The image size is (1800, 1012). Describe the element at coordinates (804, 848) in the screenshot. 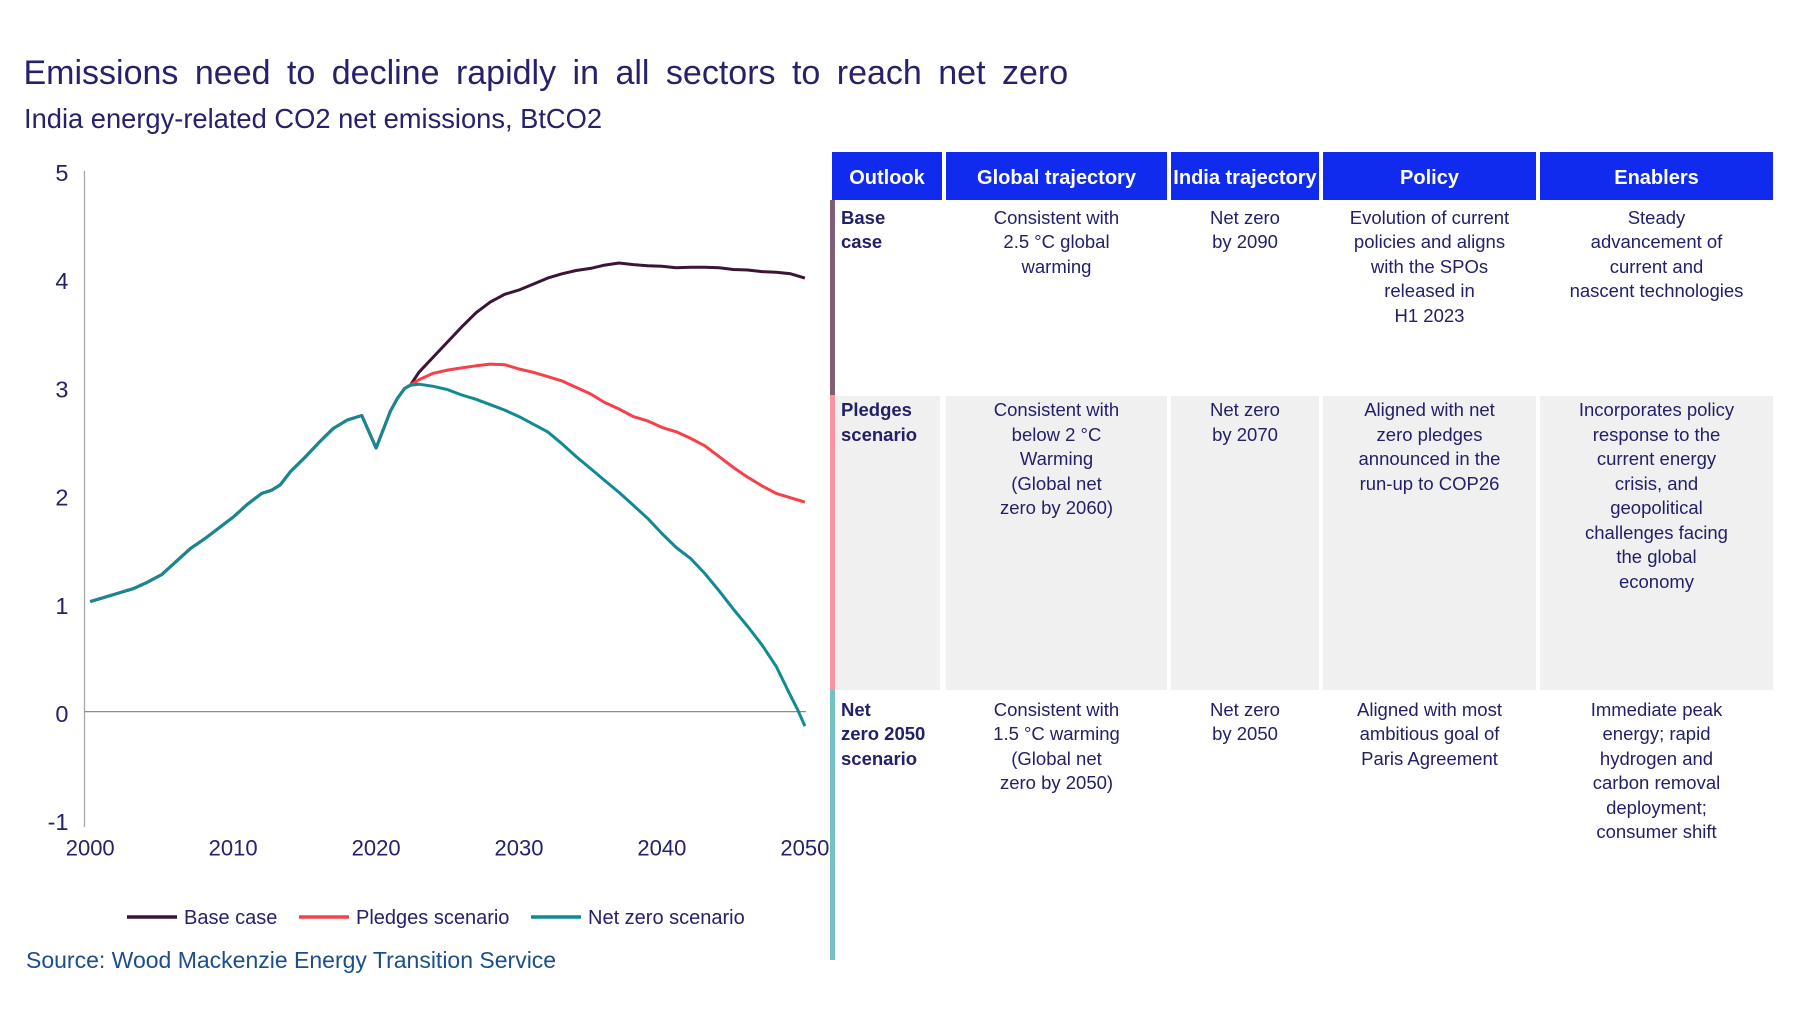

I see `svg-text: 2050` at that location.